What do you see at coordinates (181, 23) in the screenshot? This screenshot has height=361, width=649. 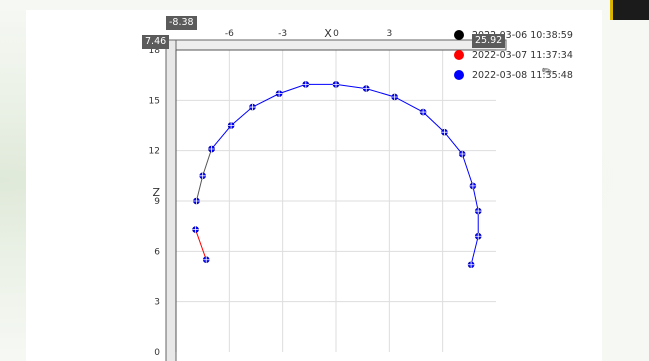 I see `x-cursor-readout: -8.38` at bounding box center [181, 23].